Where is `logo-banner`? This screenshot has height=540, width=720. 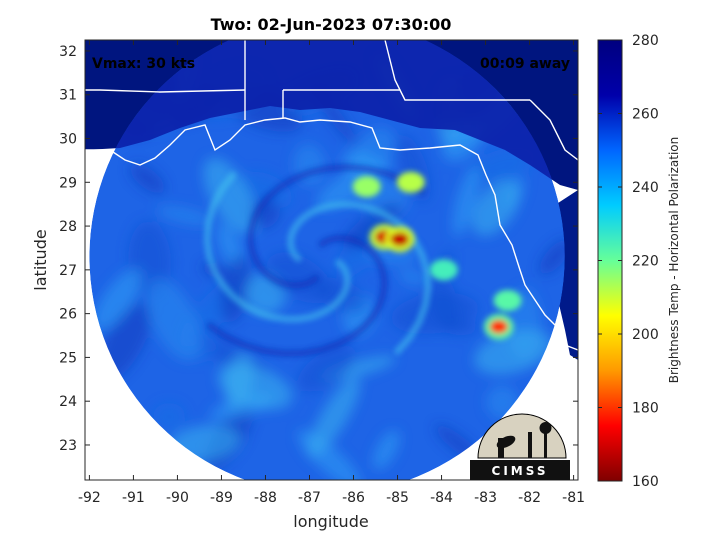 logo-banner is located at coordinates (520, 470).